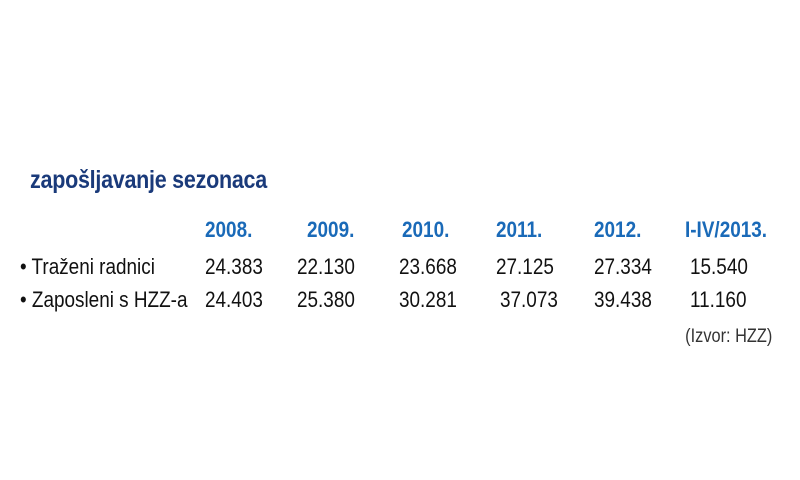  I want to click on column-header: 2012., so click(618, 229).